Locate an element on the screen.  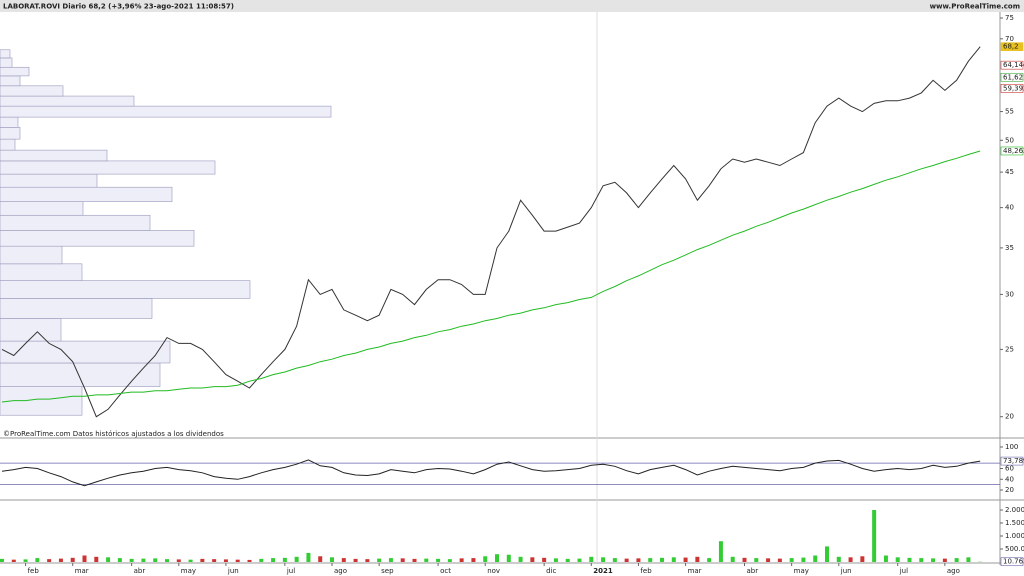
y-tick-label: 45 is located at coordinates (1009, 172).